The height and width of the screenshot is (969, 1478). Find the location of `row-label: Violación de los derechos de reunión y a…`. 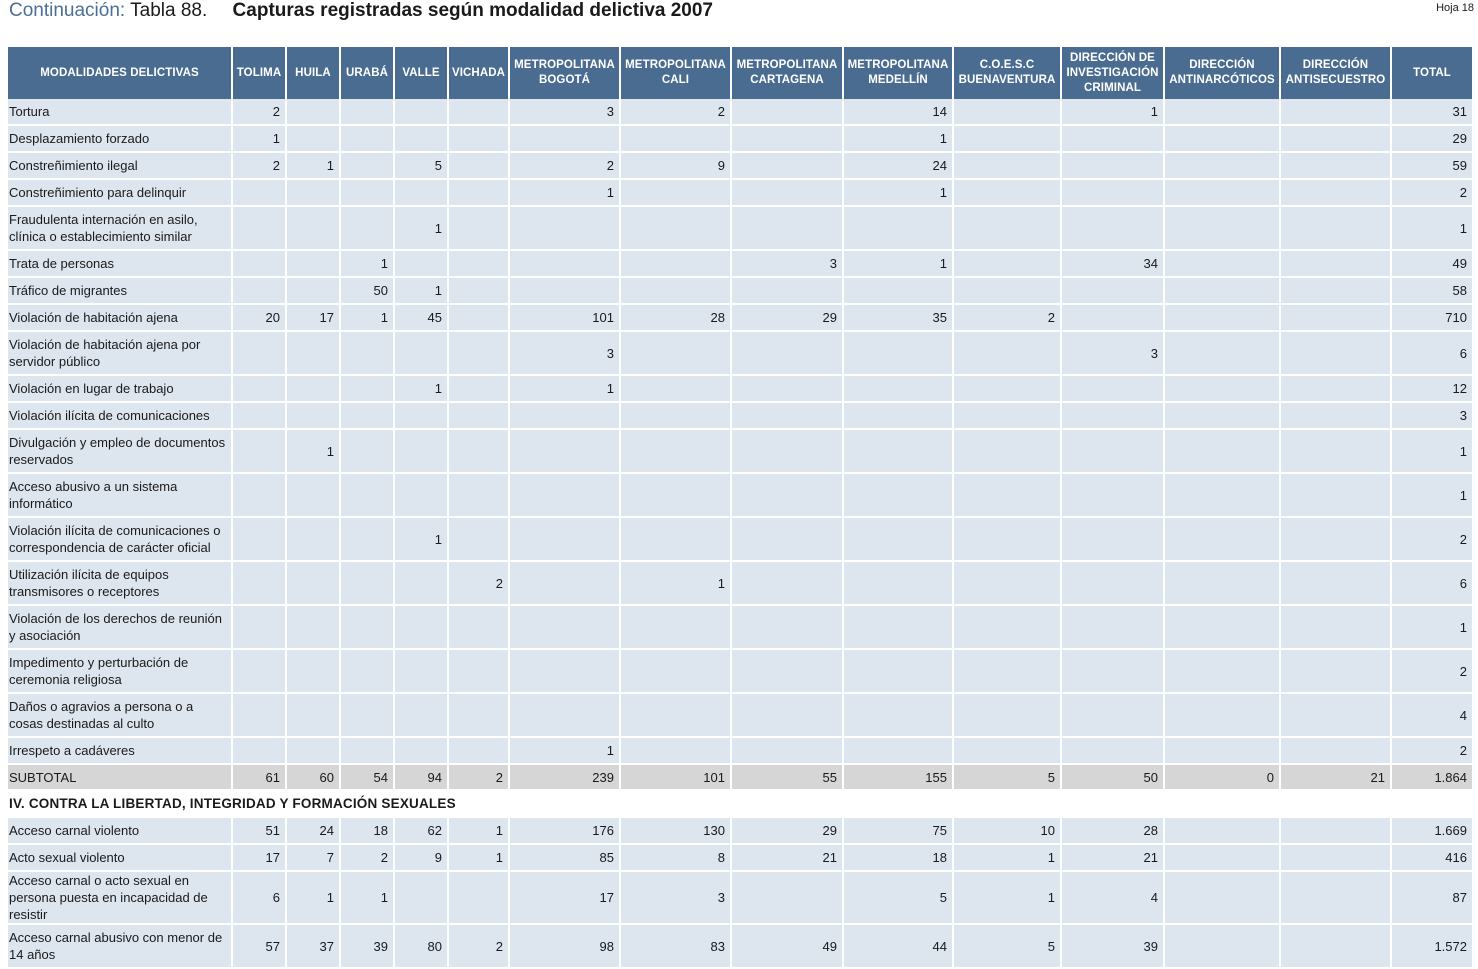

row-label: Violación de los derechos de reunión y a… is located at coordinates (120, 627).